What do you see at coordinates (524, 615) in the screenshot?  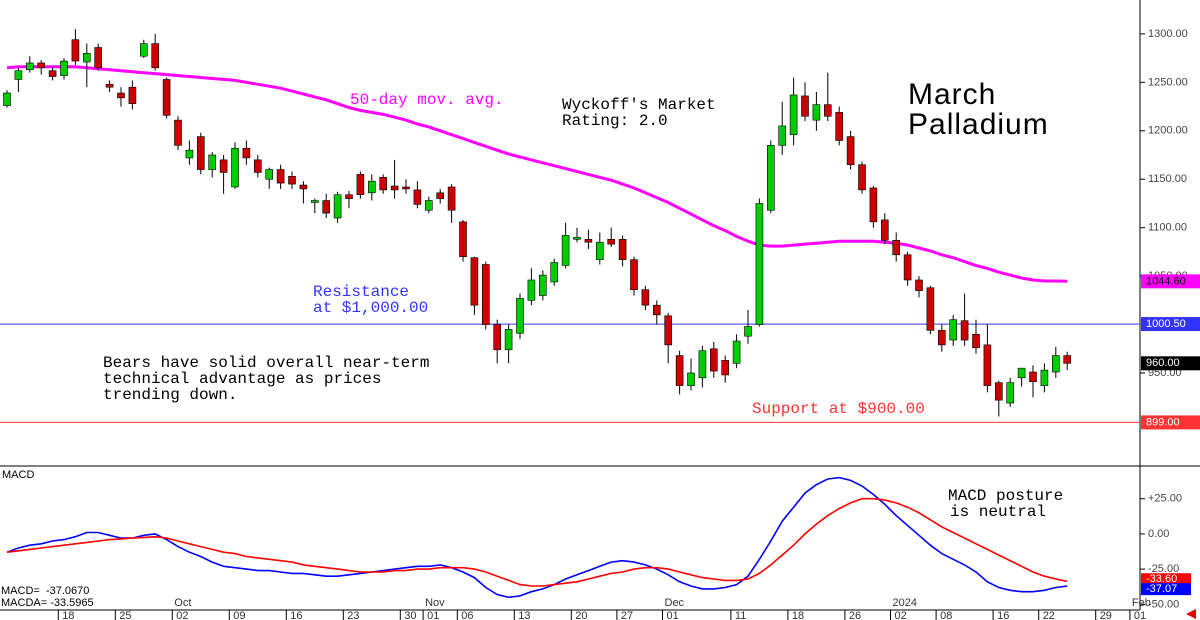 I see `x-tick-label: 13` at bounding box center [524, 615].